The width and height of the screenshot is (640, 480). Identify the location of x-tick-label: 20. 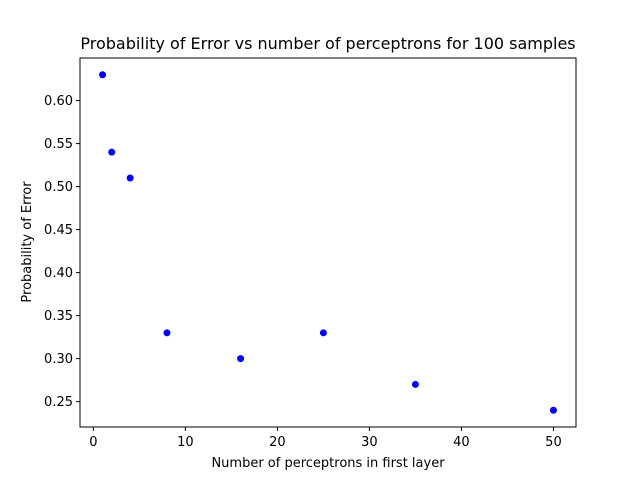
(277, 442).